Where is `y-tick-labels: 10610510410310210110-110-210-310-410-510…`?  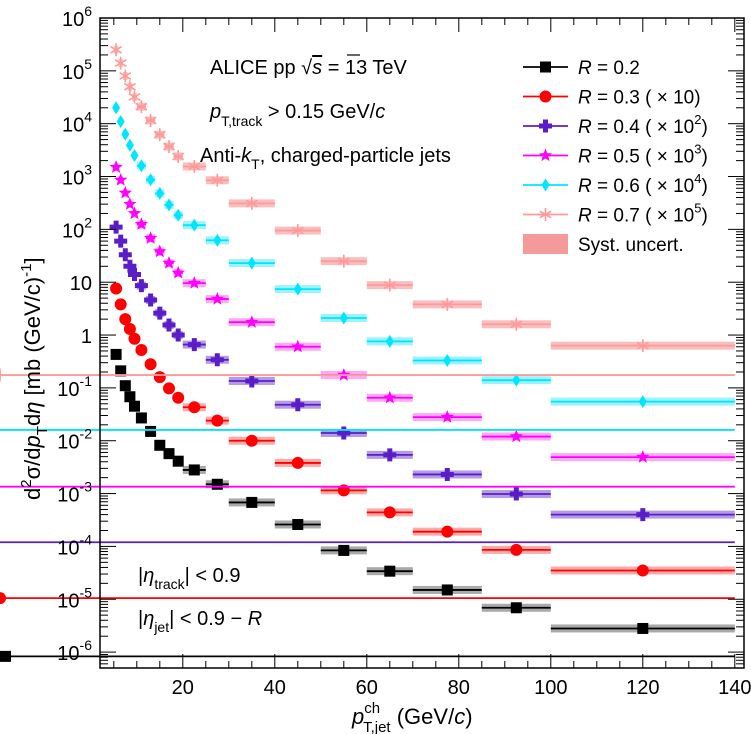 y-tick-labels: 10610510410310210110-110-210-310-410-510… is located at coordinates (74, 334).